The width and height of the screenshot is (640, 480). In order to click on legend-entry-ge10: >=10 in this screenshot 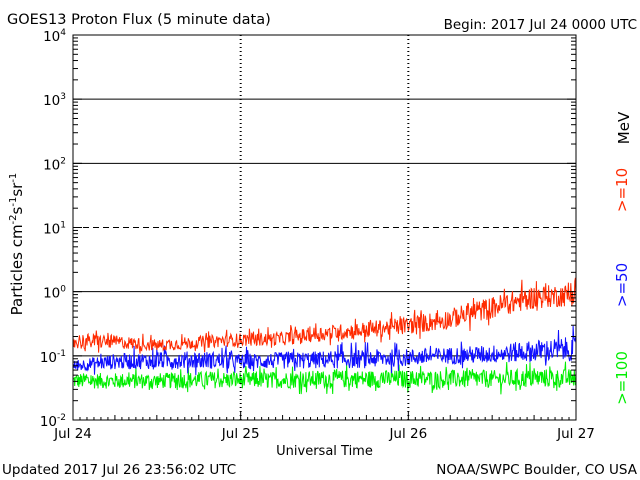, I will do `click(622, 190)`.